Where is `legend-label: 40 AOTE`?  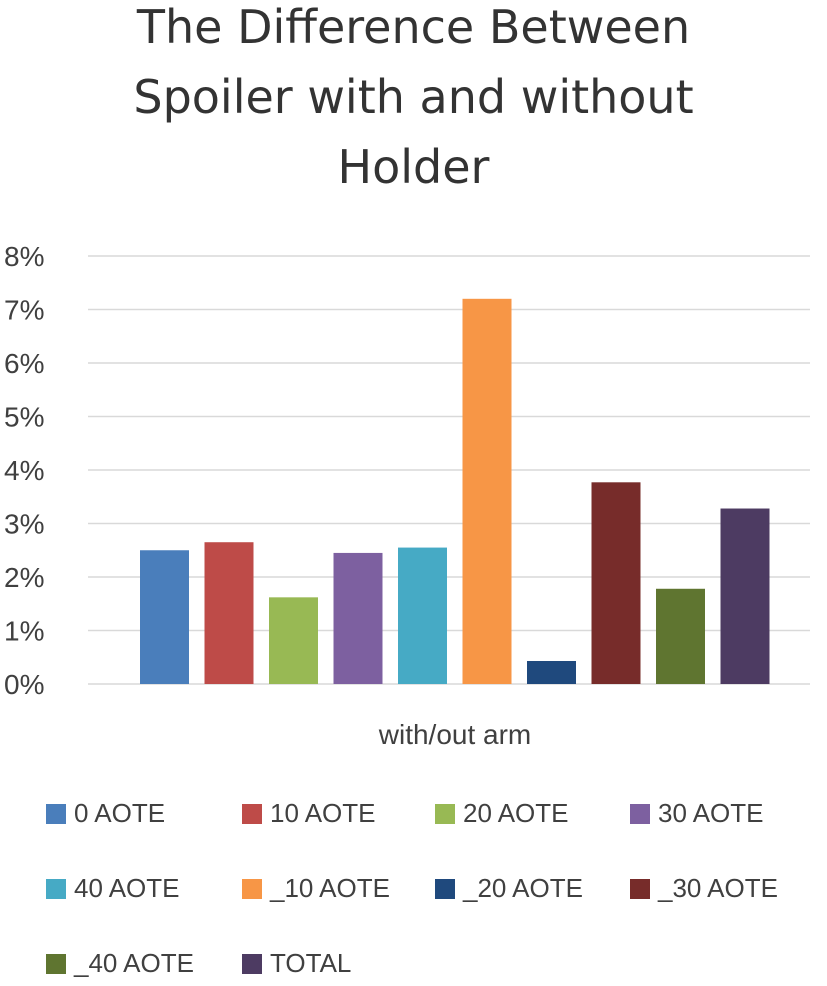
legend-label: 40 AOTE is located at coordinates (127, 888).